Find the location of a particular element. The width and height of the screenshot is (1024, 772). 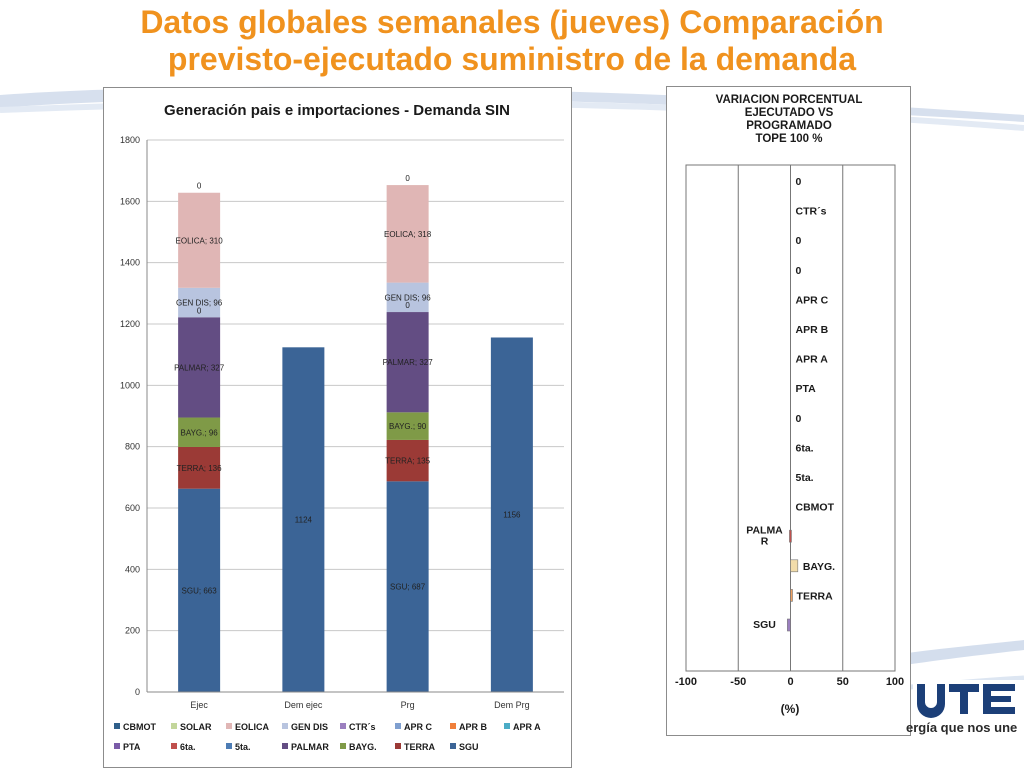

bar-segment-sgu is located at coordinates (407, 586).